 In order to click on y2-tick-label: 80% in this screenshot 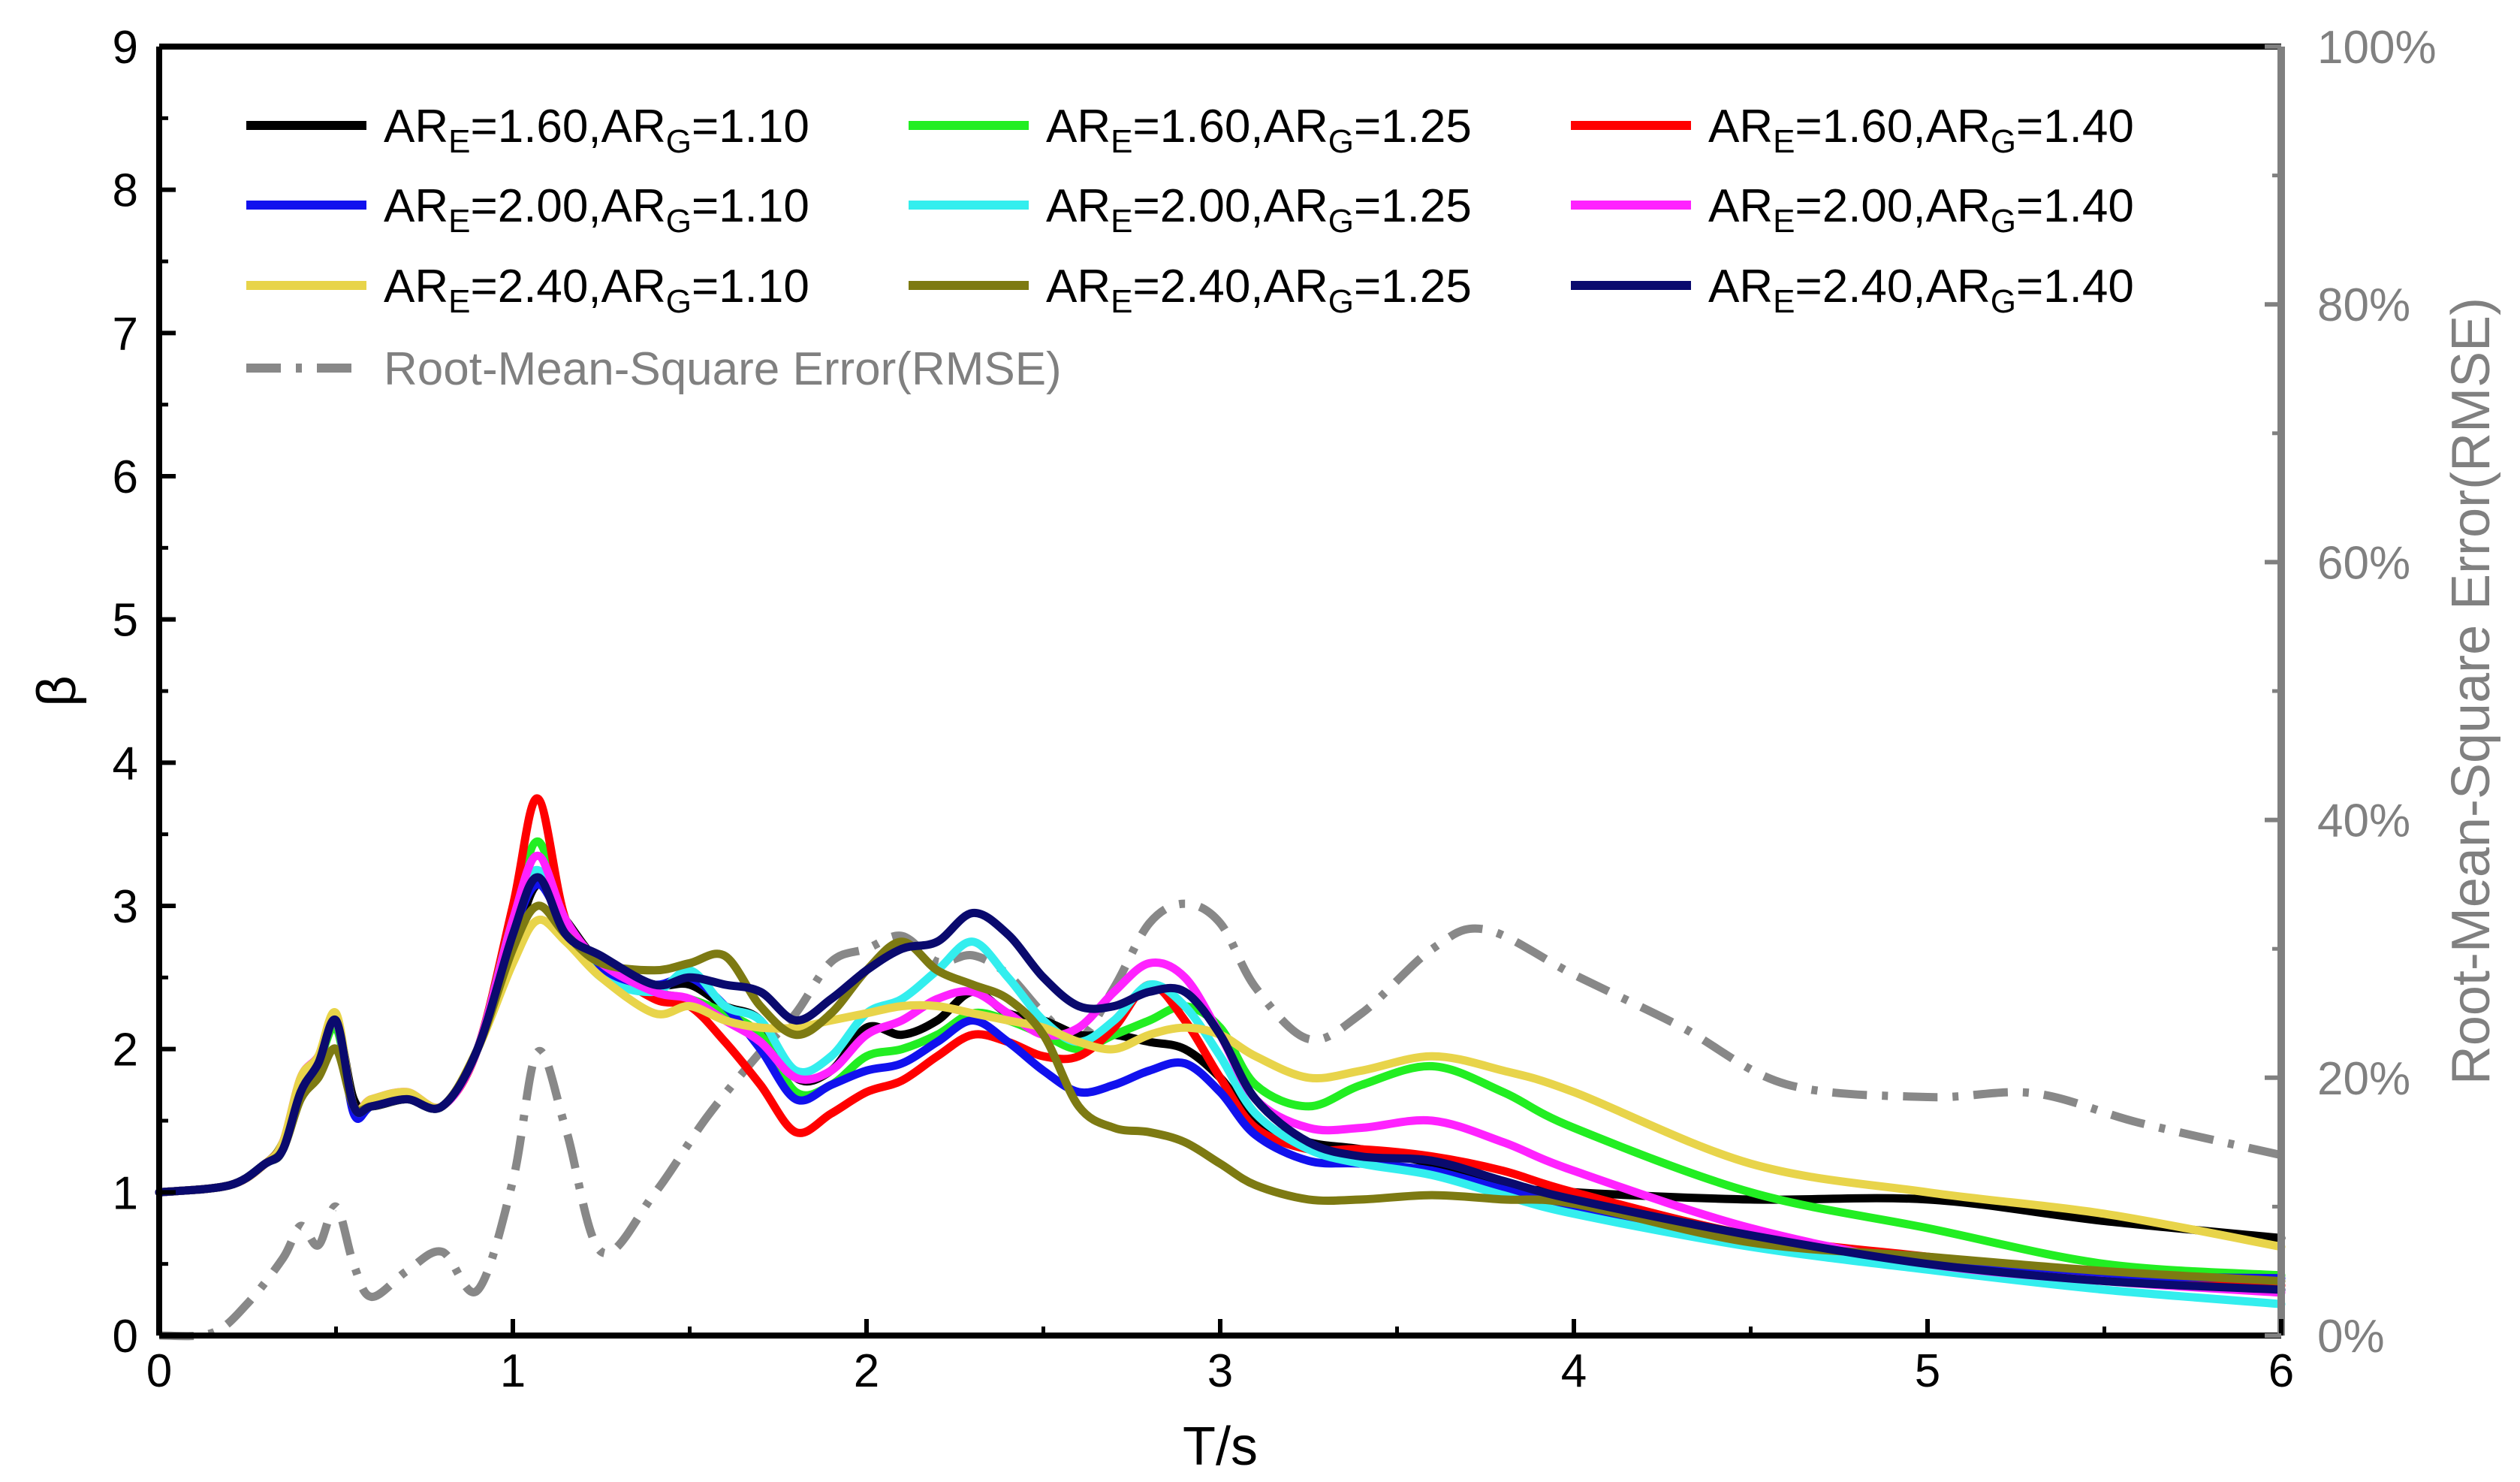, I will do `click(2363, 305)`.